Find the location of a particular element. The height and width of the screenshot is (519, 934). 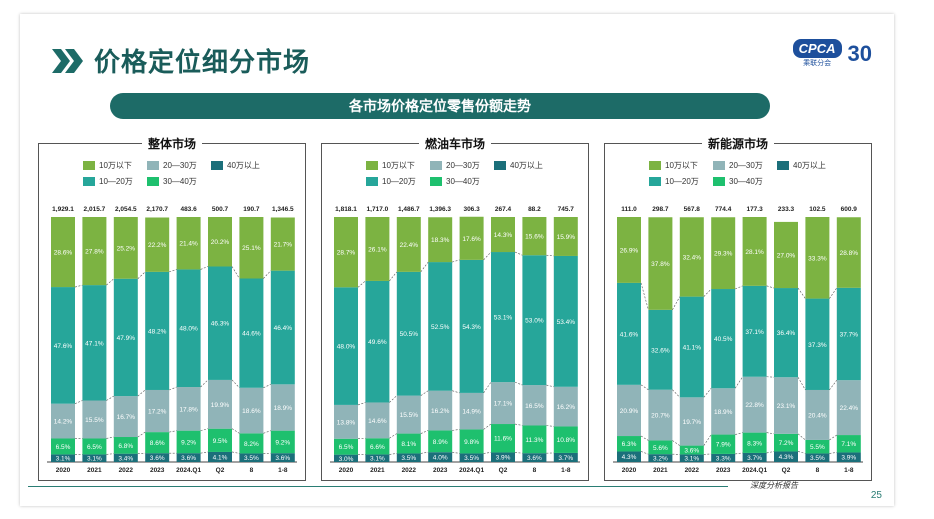

data-label: 18.9% is located at coordinates (723, 412).